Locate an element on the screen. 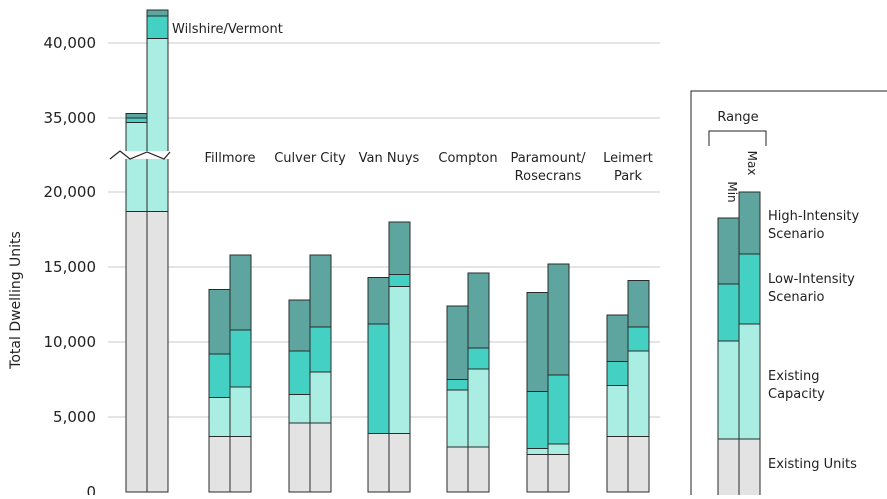 The height and width of the screenshot is (499, 887). category-label: Park is located at coordinates (628, 176).